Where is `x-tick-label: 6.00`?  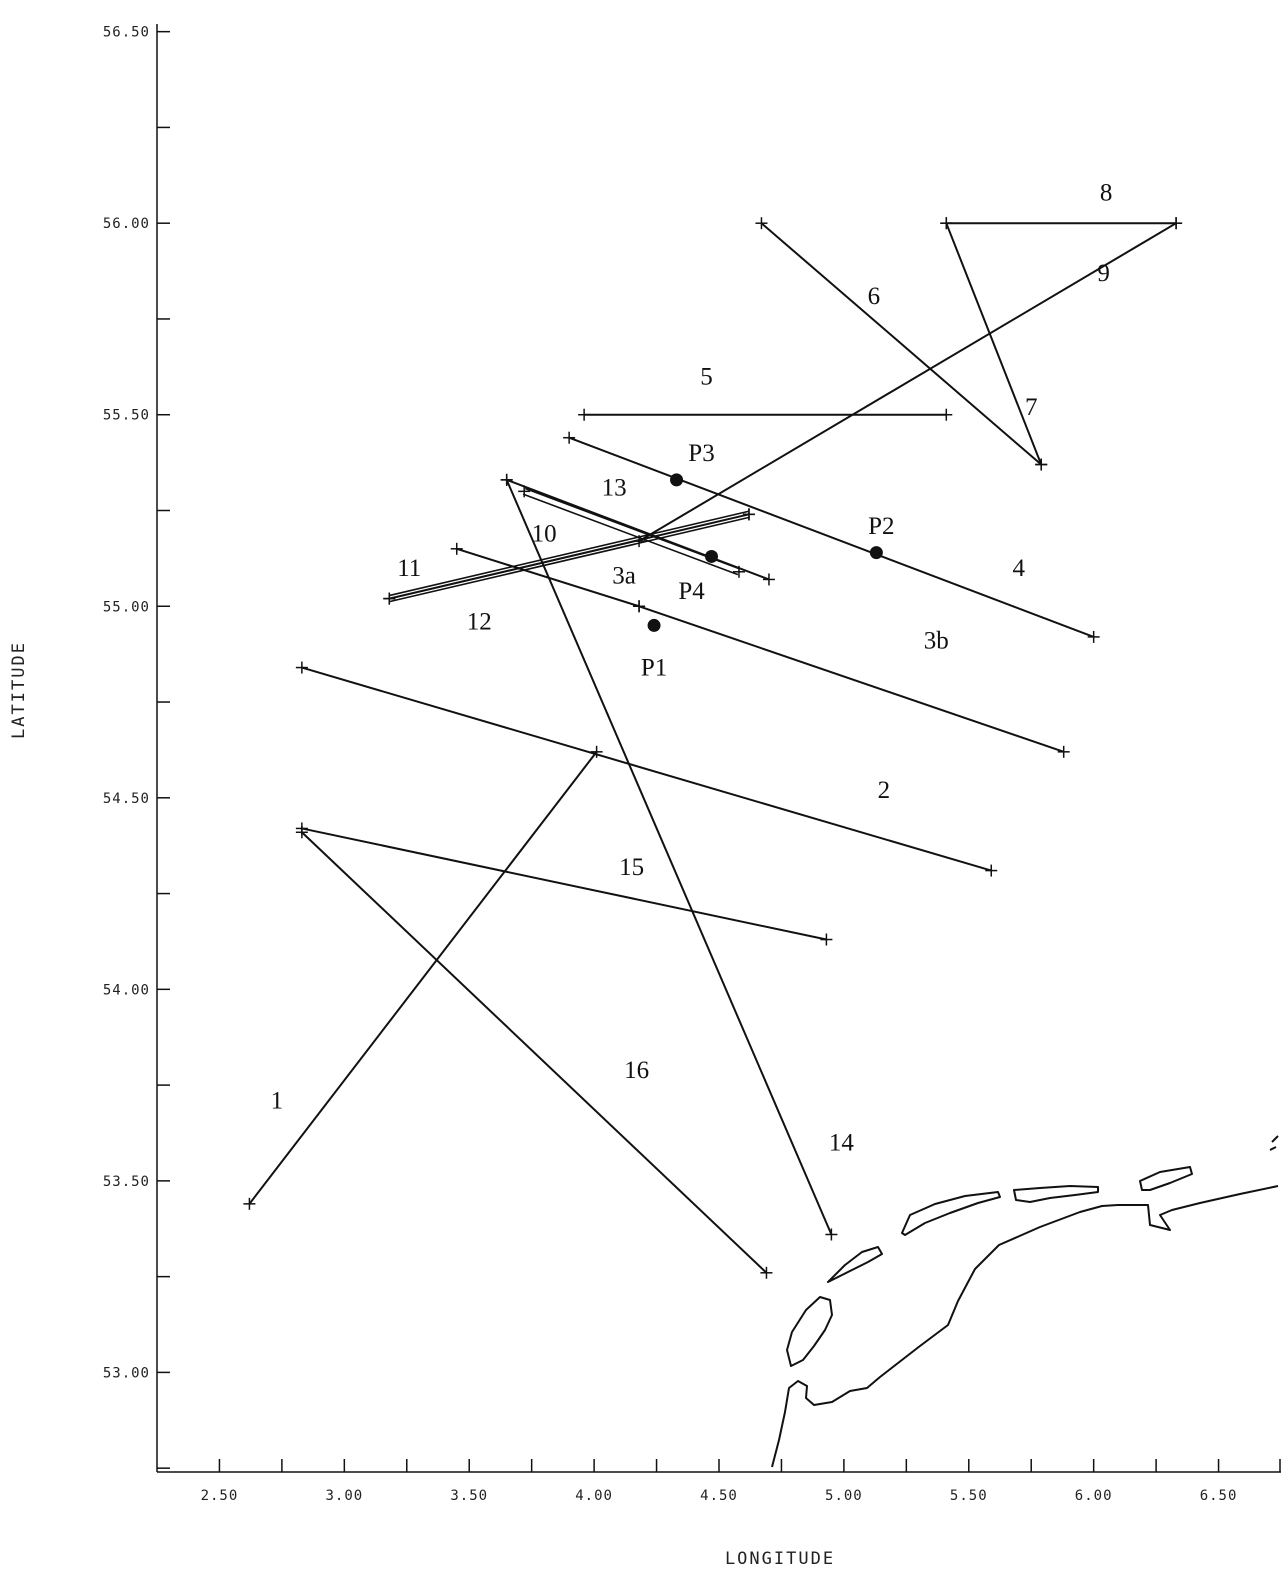 x-tick-label: 6.00 is located at coordinates (1094, 1496).